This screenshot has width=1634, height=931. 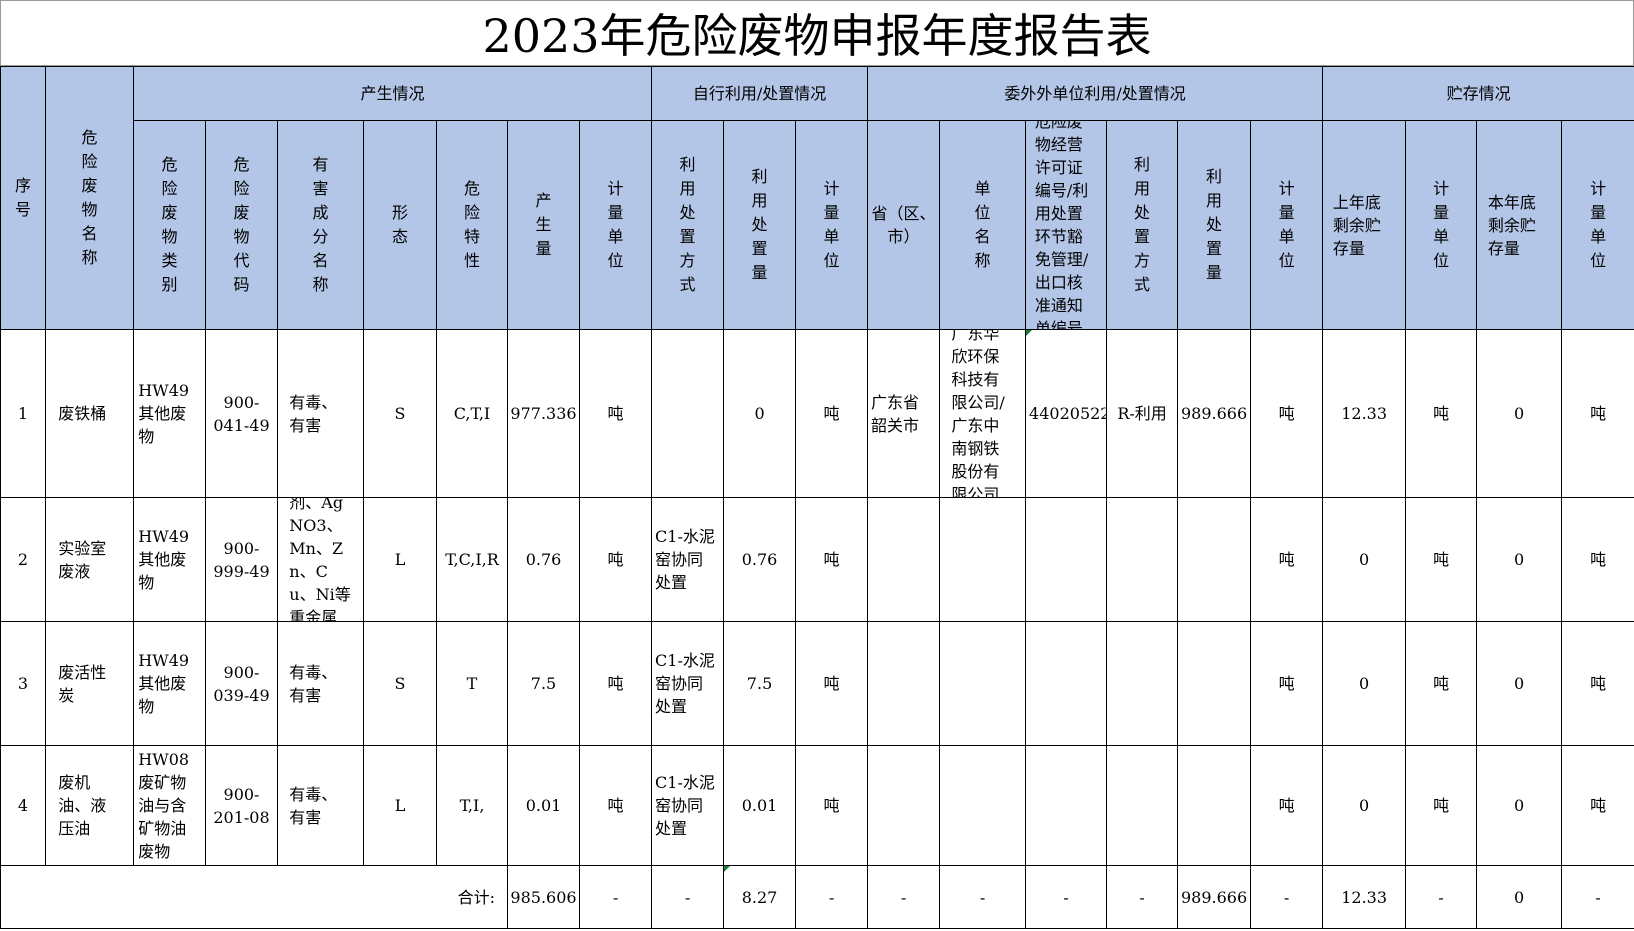 What do you see at coordinates (89, 198) in the screenshot?
I see `header-name: 危险废物名称` at bounding box center [89, 198].